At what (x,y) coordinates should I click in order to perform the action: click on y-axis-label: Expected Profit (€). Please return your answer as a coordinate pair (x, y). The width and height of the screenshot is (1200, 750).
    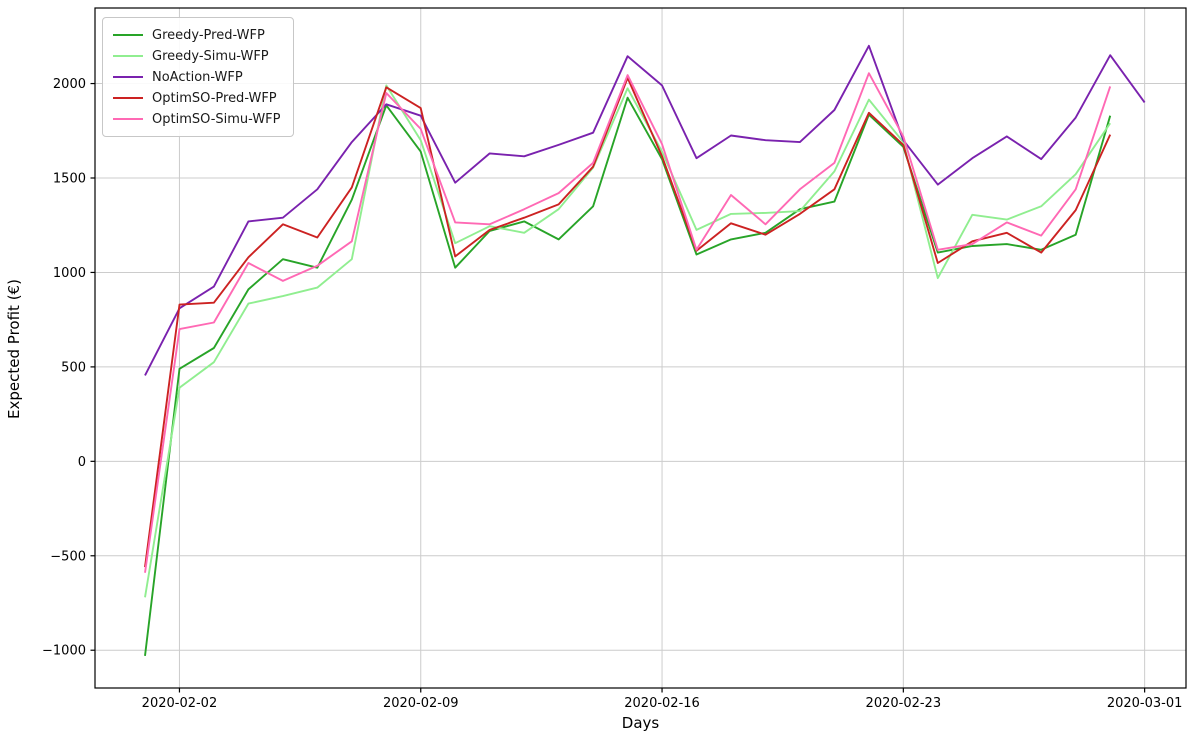
    Looking at the image, I should click on (14, 349).